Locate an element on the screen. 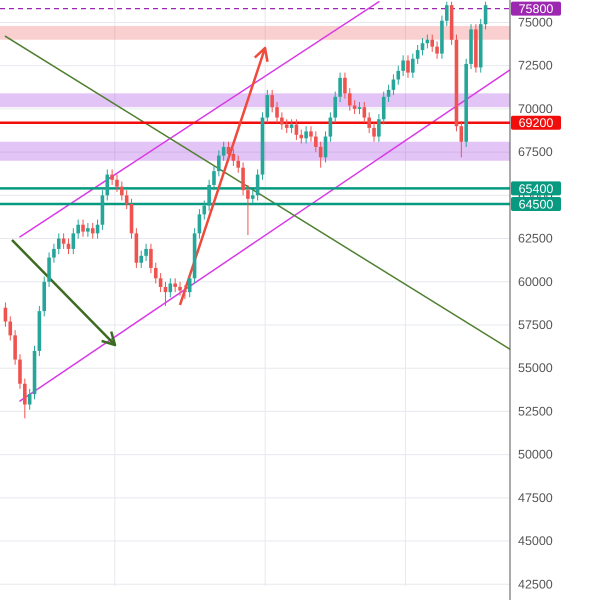  ref-line-label: 69200 is located at coordinates (536, 123).